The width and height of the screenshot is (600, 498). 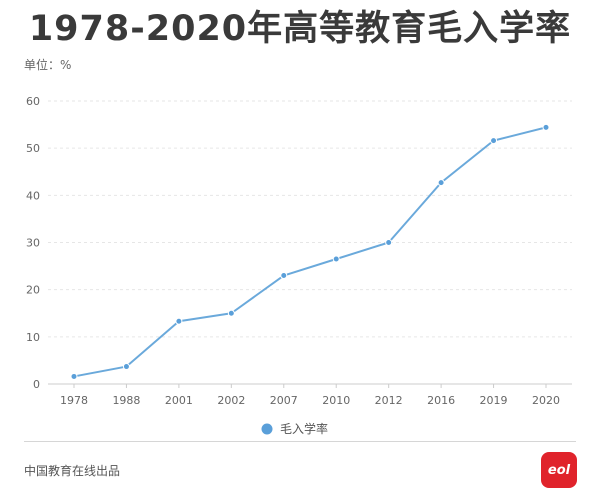 What do you see at coordinates (36, 384) in the screenshot?
I see `y-tick-label: 0` at bounding box center [36, 384].